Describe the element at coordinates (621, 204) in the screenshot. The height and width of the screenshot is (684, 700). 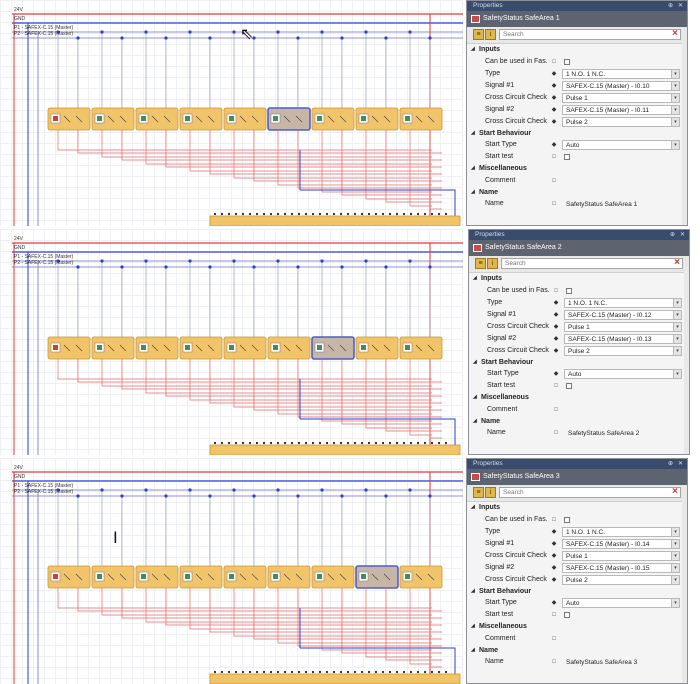
I see `property-text-field: SafetyStatus SafeArea 1` at that location.